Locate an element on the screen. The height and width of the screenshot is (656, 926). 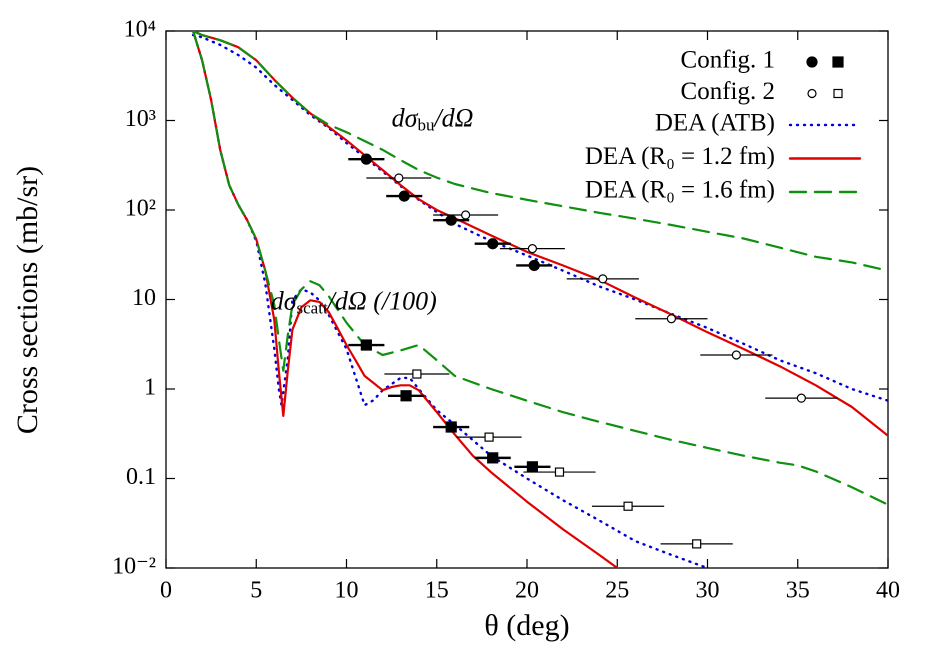
x-tick-label: 25 is located at coordinates (617, 591).